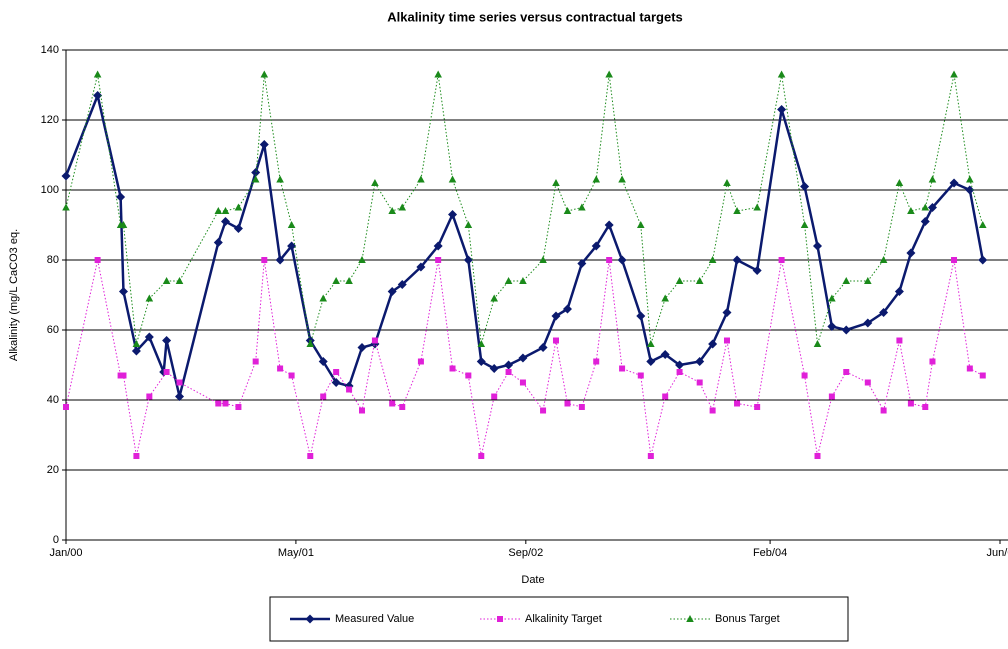 The height and width of the screenshot is (649, 1008). What do you see at coordinates (525, 553) in the screenshot?
I see `x-tick-label: Sep/02` at bounding box center [525, 553].